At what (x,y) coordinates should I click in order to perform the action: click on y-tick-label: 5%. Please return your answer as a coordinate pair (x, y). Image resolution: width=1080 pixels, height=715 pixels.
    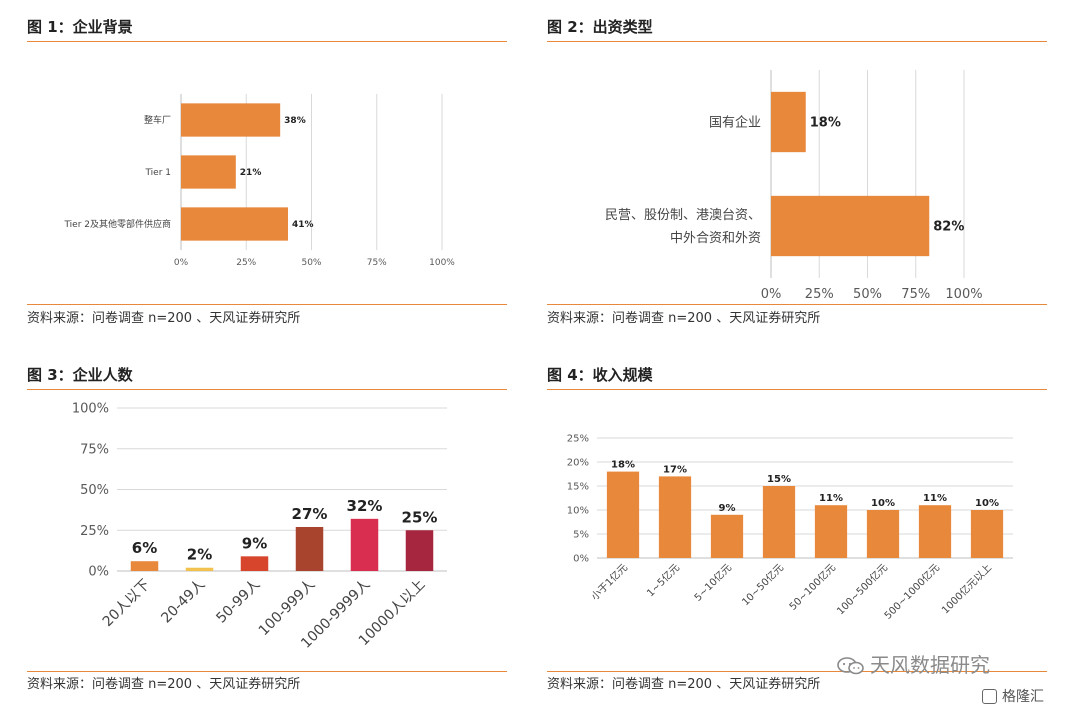
    Looking at the image, I should click on (581, 535).